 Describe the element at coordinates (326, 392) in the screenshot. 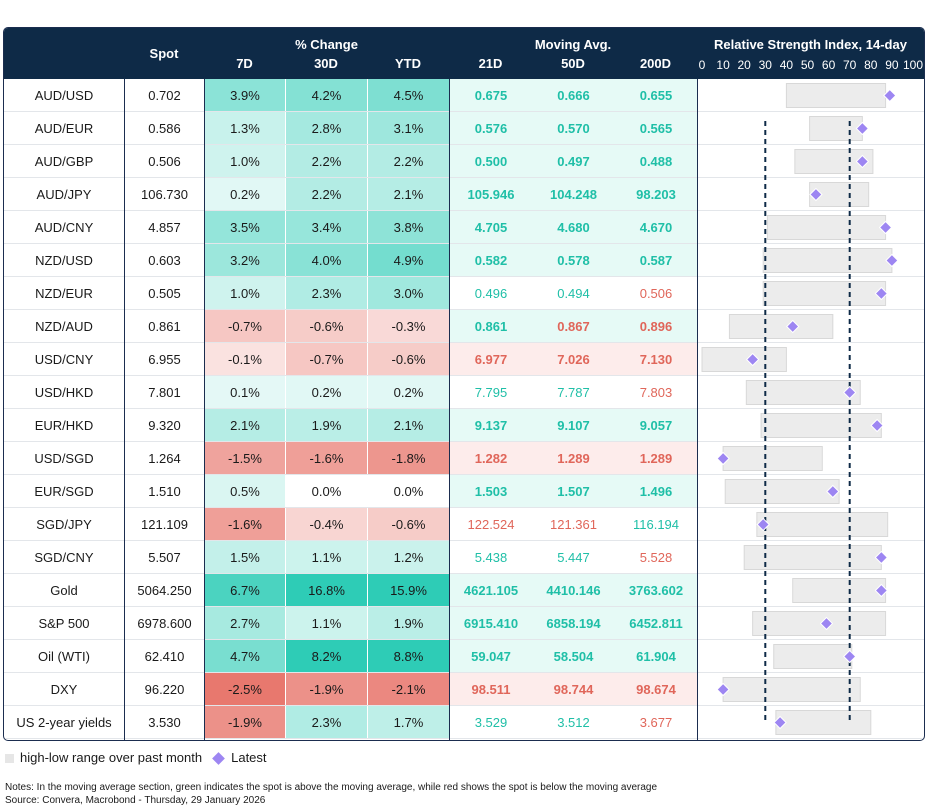

I see `cell-d30: 0.2%` at that location.